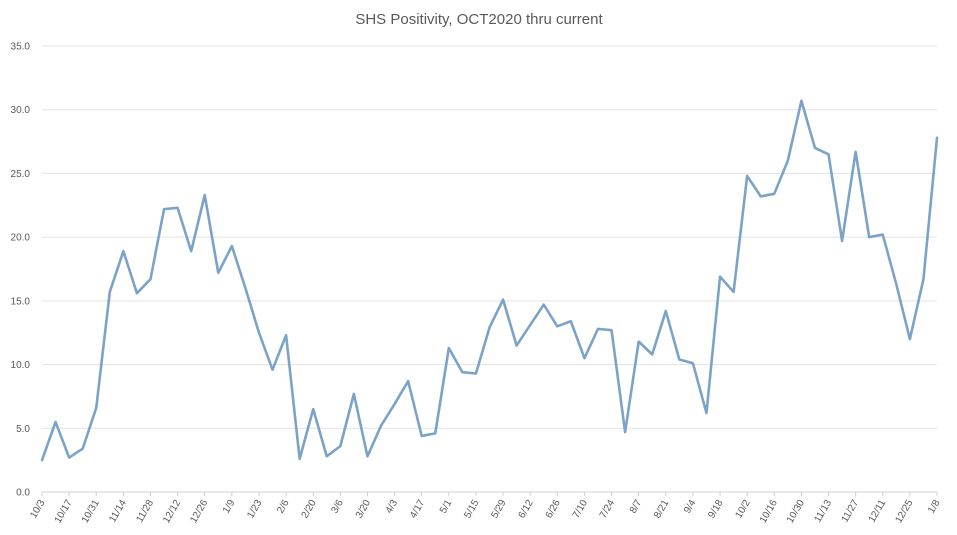 The height and width of the screenshot is (535, 957). Describe the element at coordinates (823, 511) in the screenshot. I see `x-tick-label: 11/13` at that location.